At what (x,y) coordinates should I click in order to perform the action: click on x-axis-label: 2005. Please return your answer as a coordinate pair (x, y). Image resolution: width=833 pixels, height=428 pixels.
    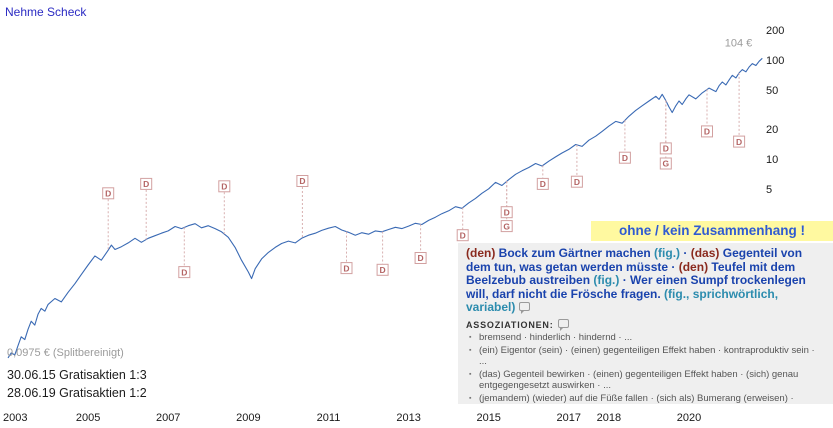
    Looking at the image, I should click on (88, 418).